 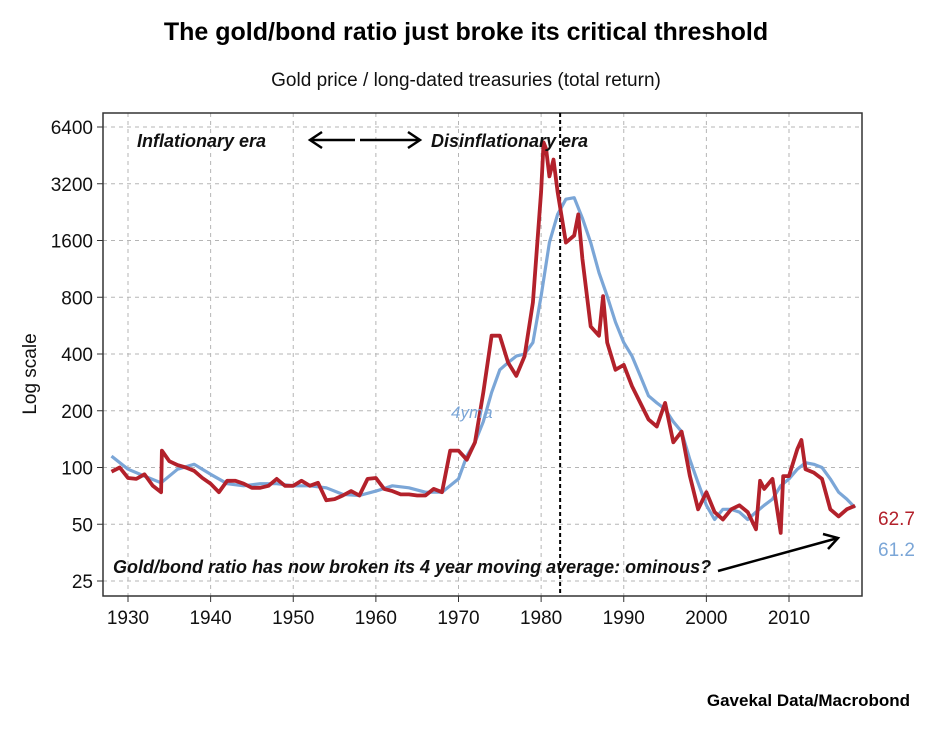 I want to click on x-tick-label: 2000, so click(x=706, y=618).